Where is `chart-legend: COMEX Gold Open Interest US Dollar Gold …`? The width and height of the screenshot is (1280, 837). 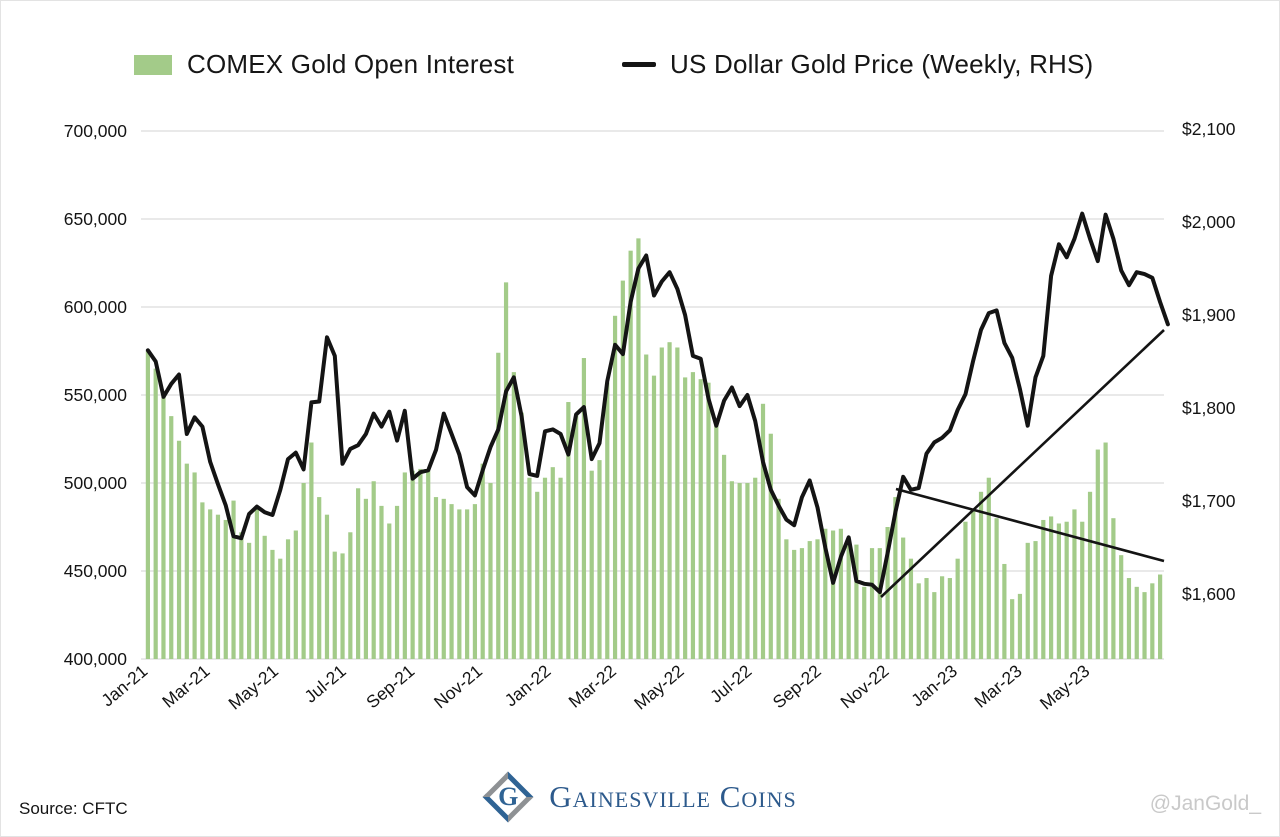 chart-legend: COMEX Gold Open Interest US Dollar Gold … is located at coordinates (613, 64).